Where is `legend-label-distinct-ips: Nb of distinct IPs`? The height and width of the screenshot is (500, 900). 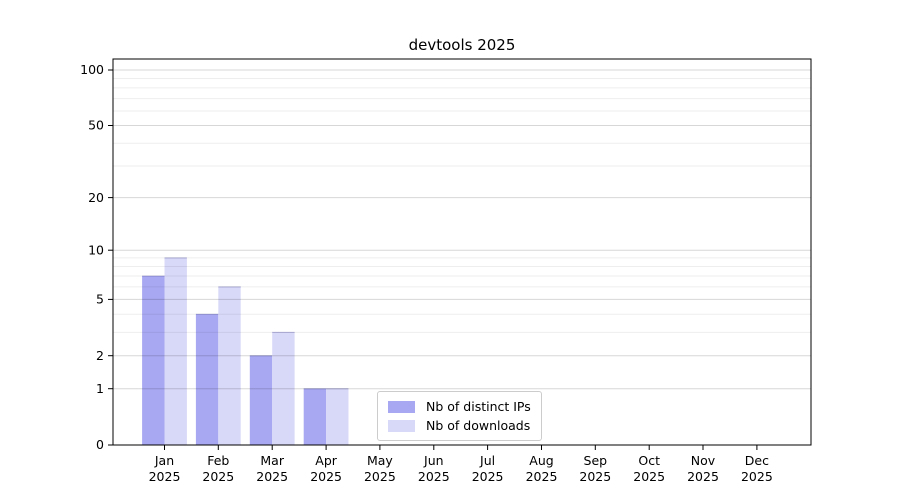 legend-label-distinct-ips: Nb of distinct IPs is located at coordinates (478, 406).